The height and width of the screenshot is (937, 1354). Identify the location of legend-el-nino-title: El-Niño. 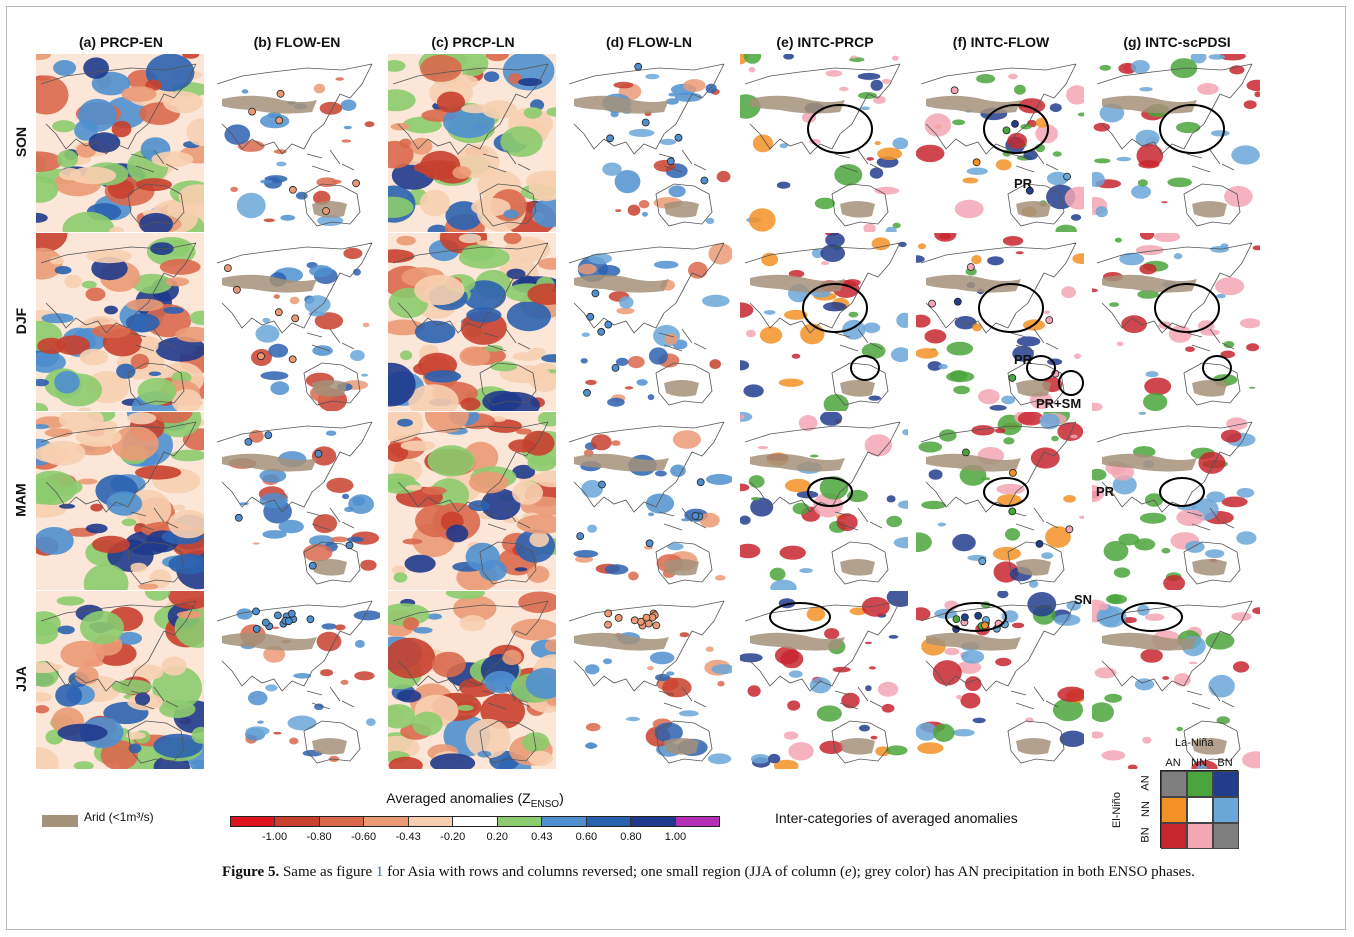
(1117, 810).